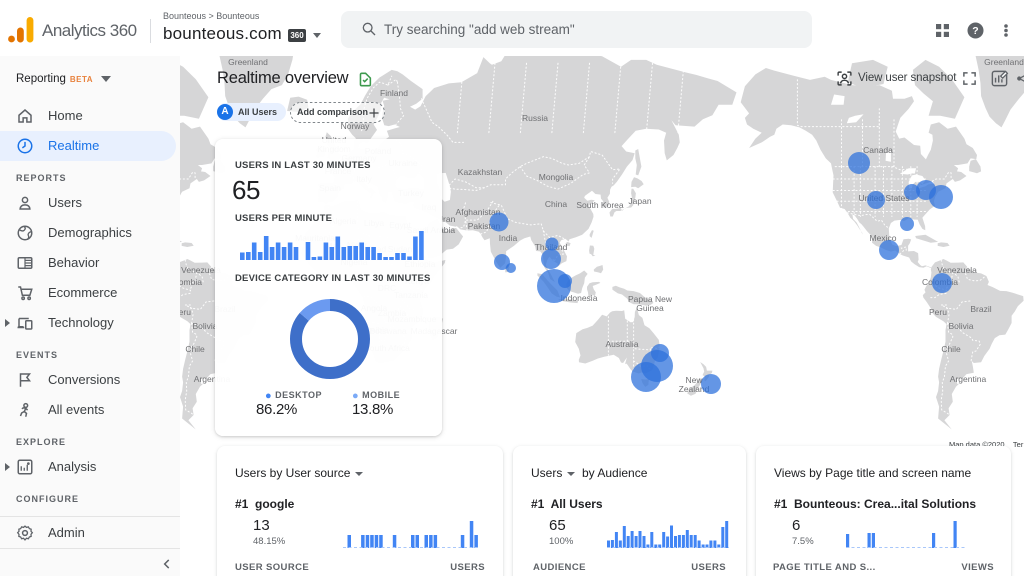 The width and height of the screenshot is (1024, 576). What do you see at coordinates (448, 219) in the screenshot?
I see `svg-text: Iran` at bounding box center [448, 219].